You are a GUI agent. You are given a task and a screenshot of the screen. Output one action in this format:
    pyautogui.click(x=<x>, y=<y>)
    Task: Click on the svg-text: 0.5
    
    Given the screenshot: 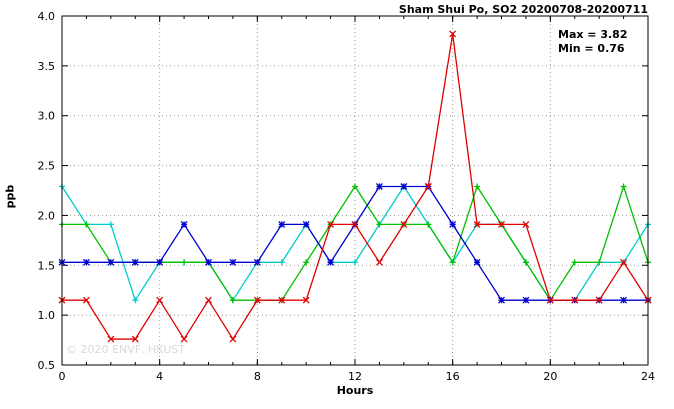 What is the action you would take?
    pyautogui.click(x=47, y=365)
    